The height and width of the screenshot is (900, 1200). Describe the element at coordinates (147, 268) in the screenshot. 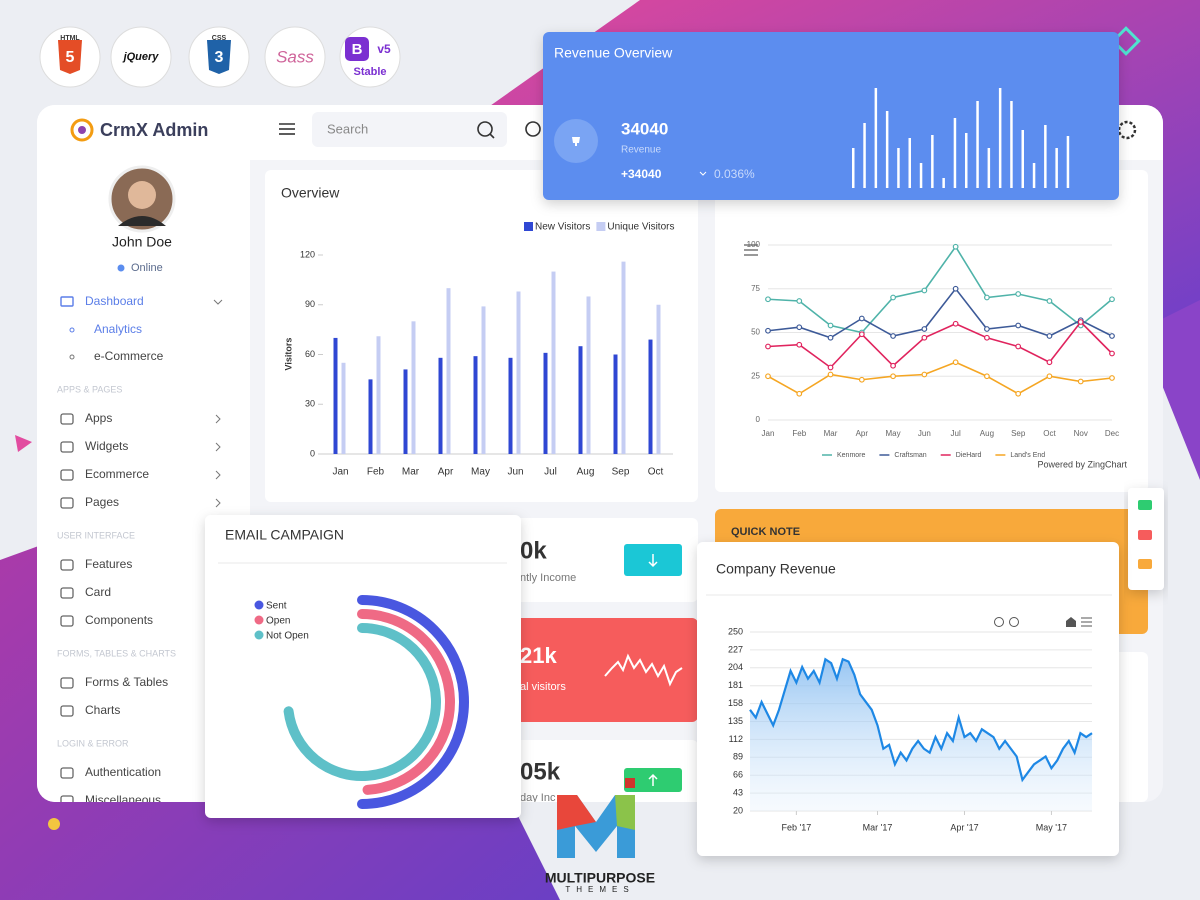

I see `user-status: Online` at that location.